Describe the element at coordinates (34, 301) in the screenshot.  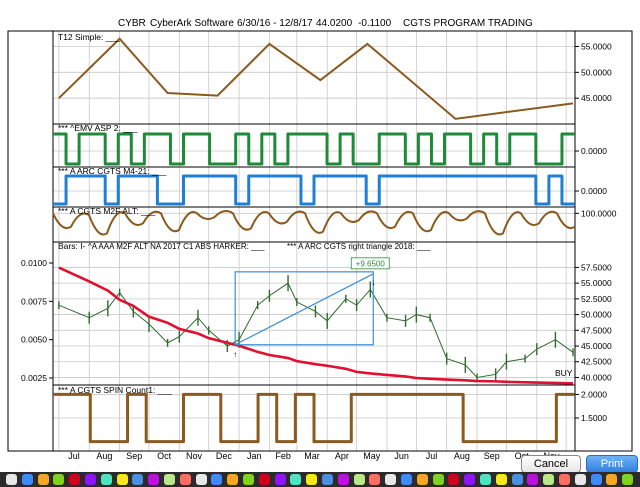
I see `main-left-tick-label: 0.0075` at that location.